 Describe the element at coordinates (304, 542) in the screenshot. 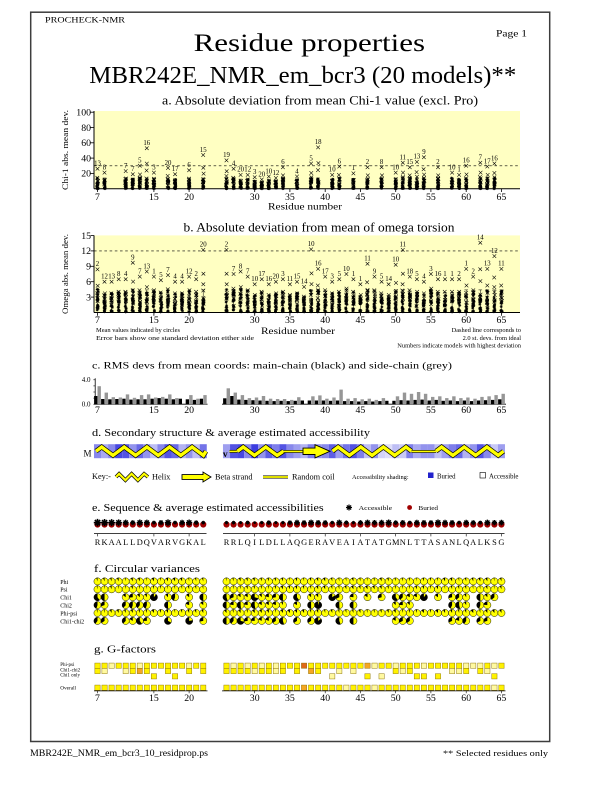

I see `svg-text: G` at that location.